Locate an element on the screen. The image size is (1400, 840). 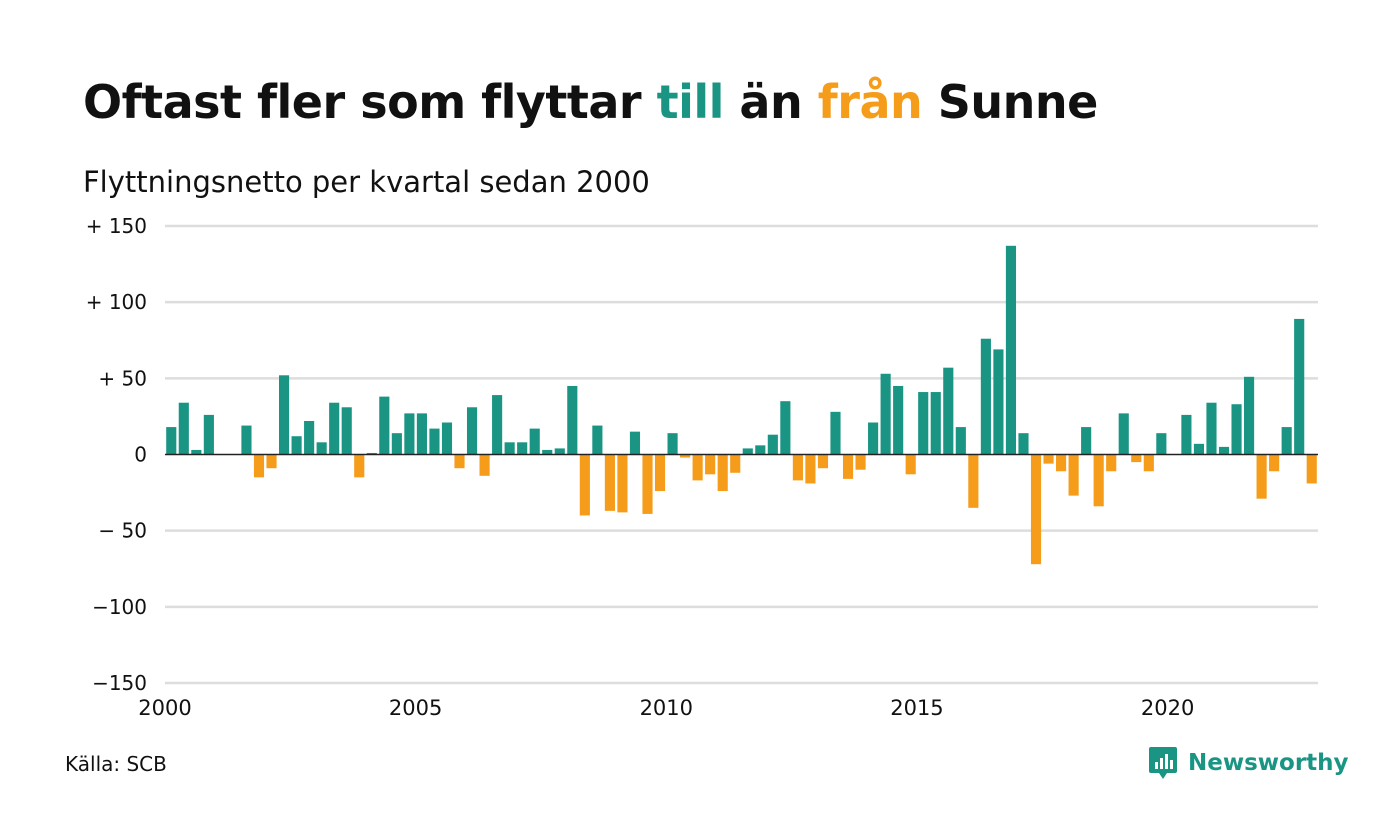
y-tick-label: + 150 is located at coordinates (116, 226).